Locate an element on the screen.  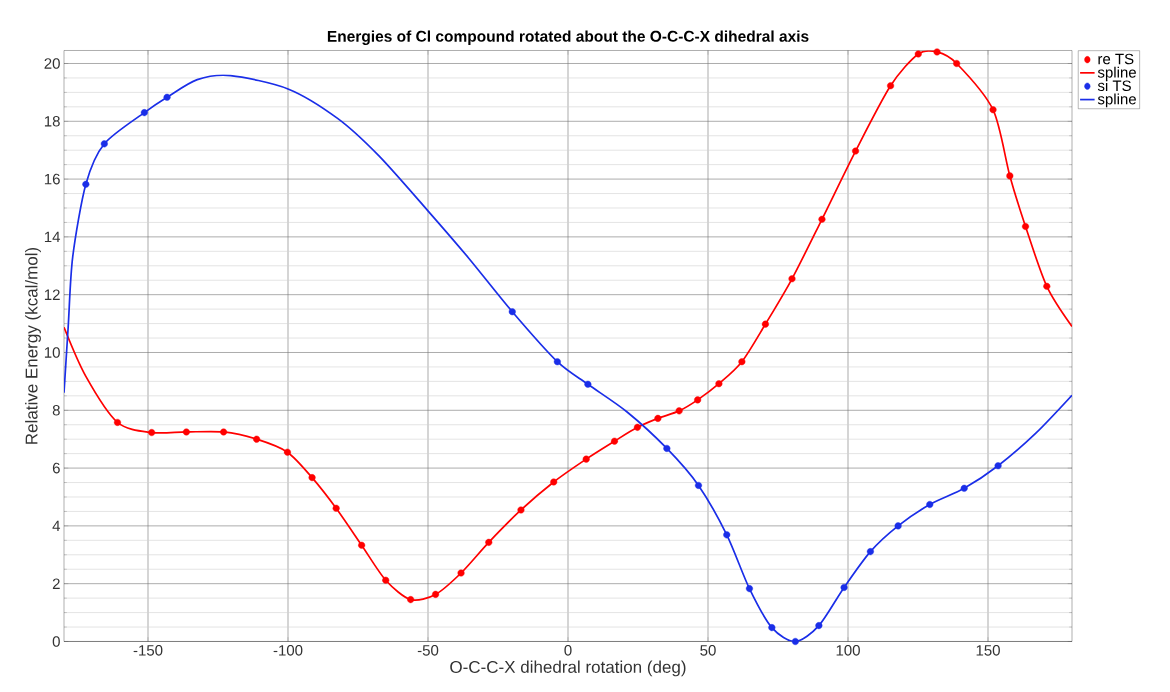
y-tick-label: 6 is located at coordinates (56, 468).